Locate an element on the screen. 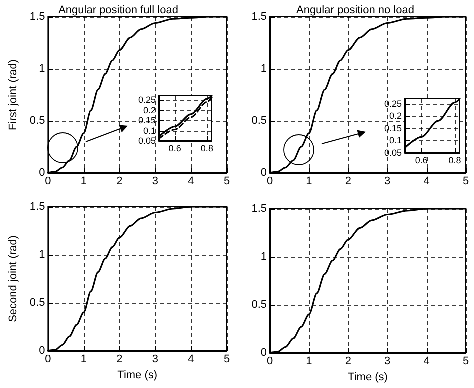  chart-title: Angular position no load is located at coordinates (355, 10).